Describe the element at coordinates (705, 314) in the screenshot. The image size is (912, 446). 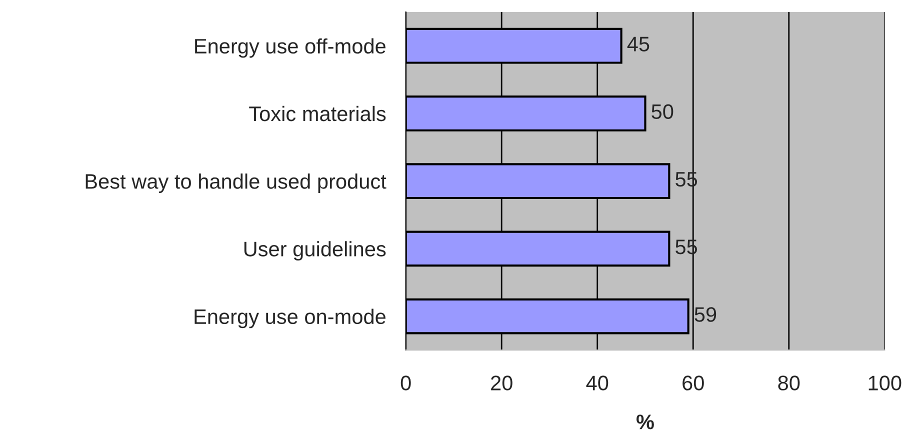
I see `data-label: 59` at that location.